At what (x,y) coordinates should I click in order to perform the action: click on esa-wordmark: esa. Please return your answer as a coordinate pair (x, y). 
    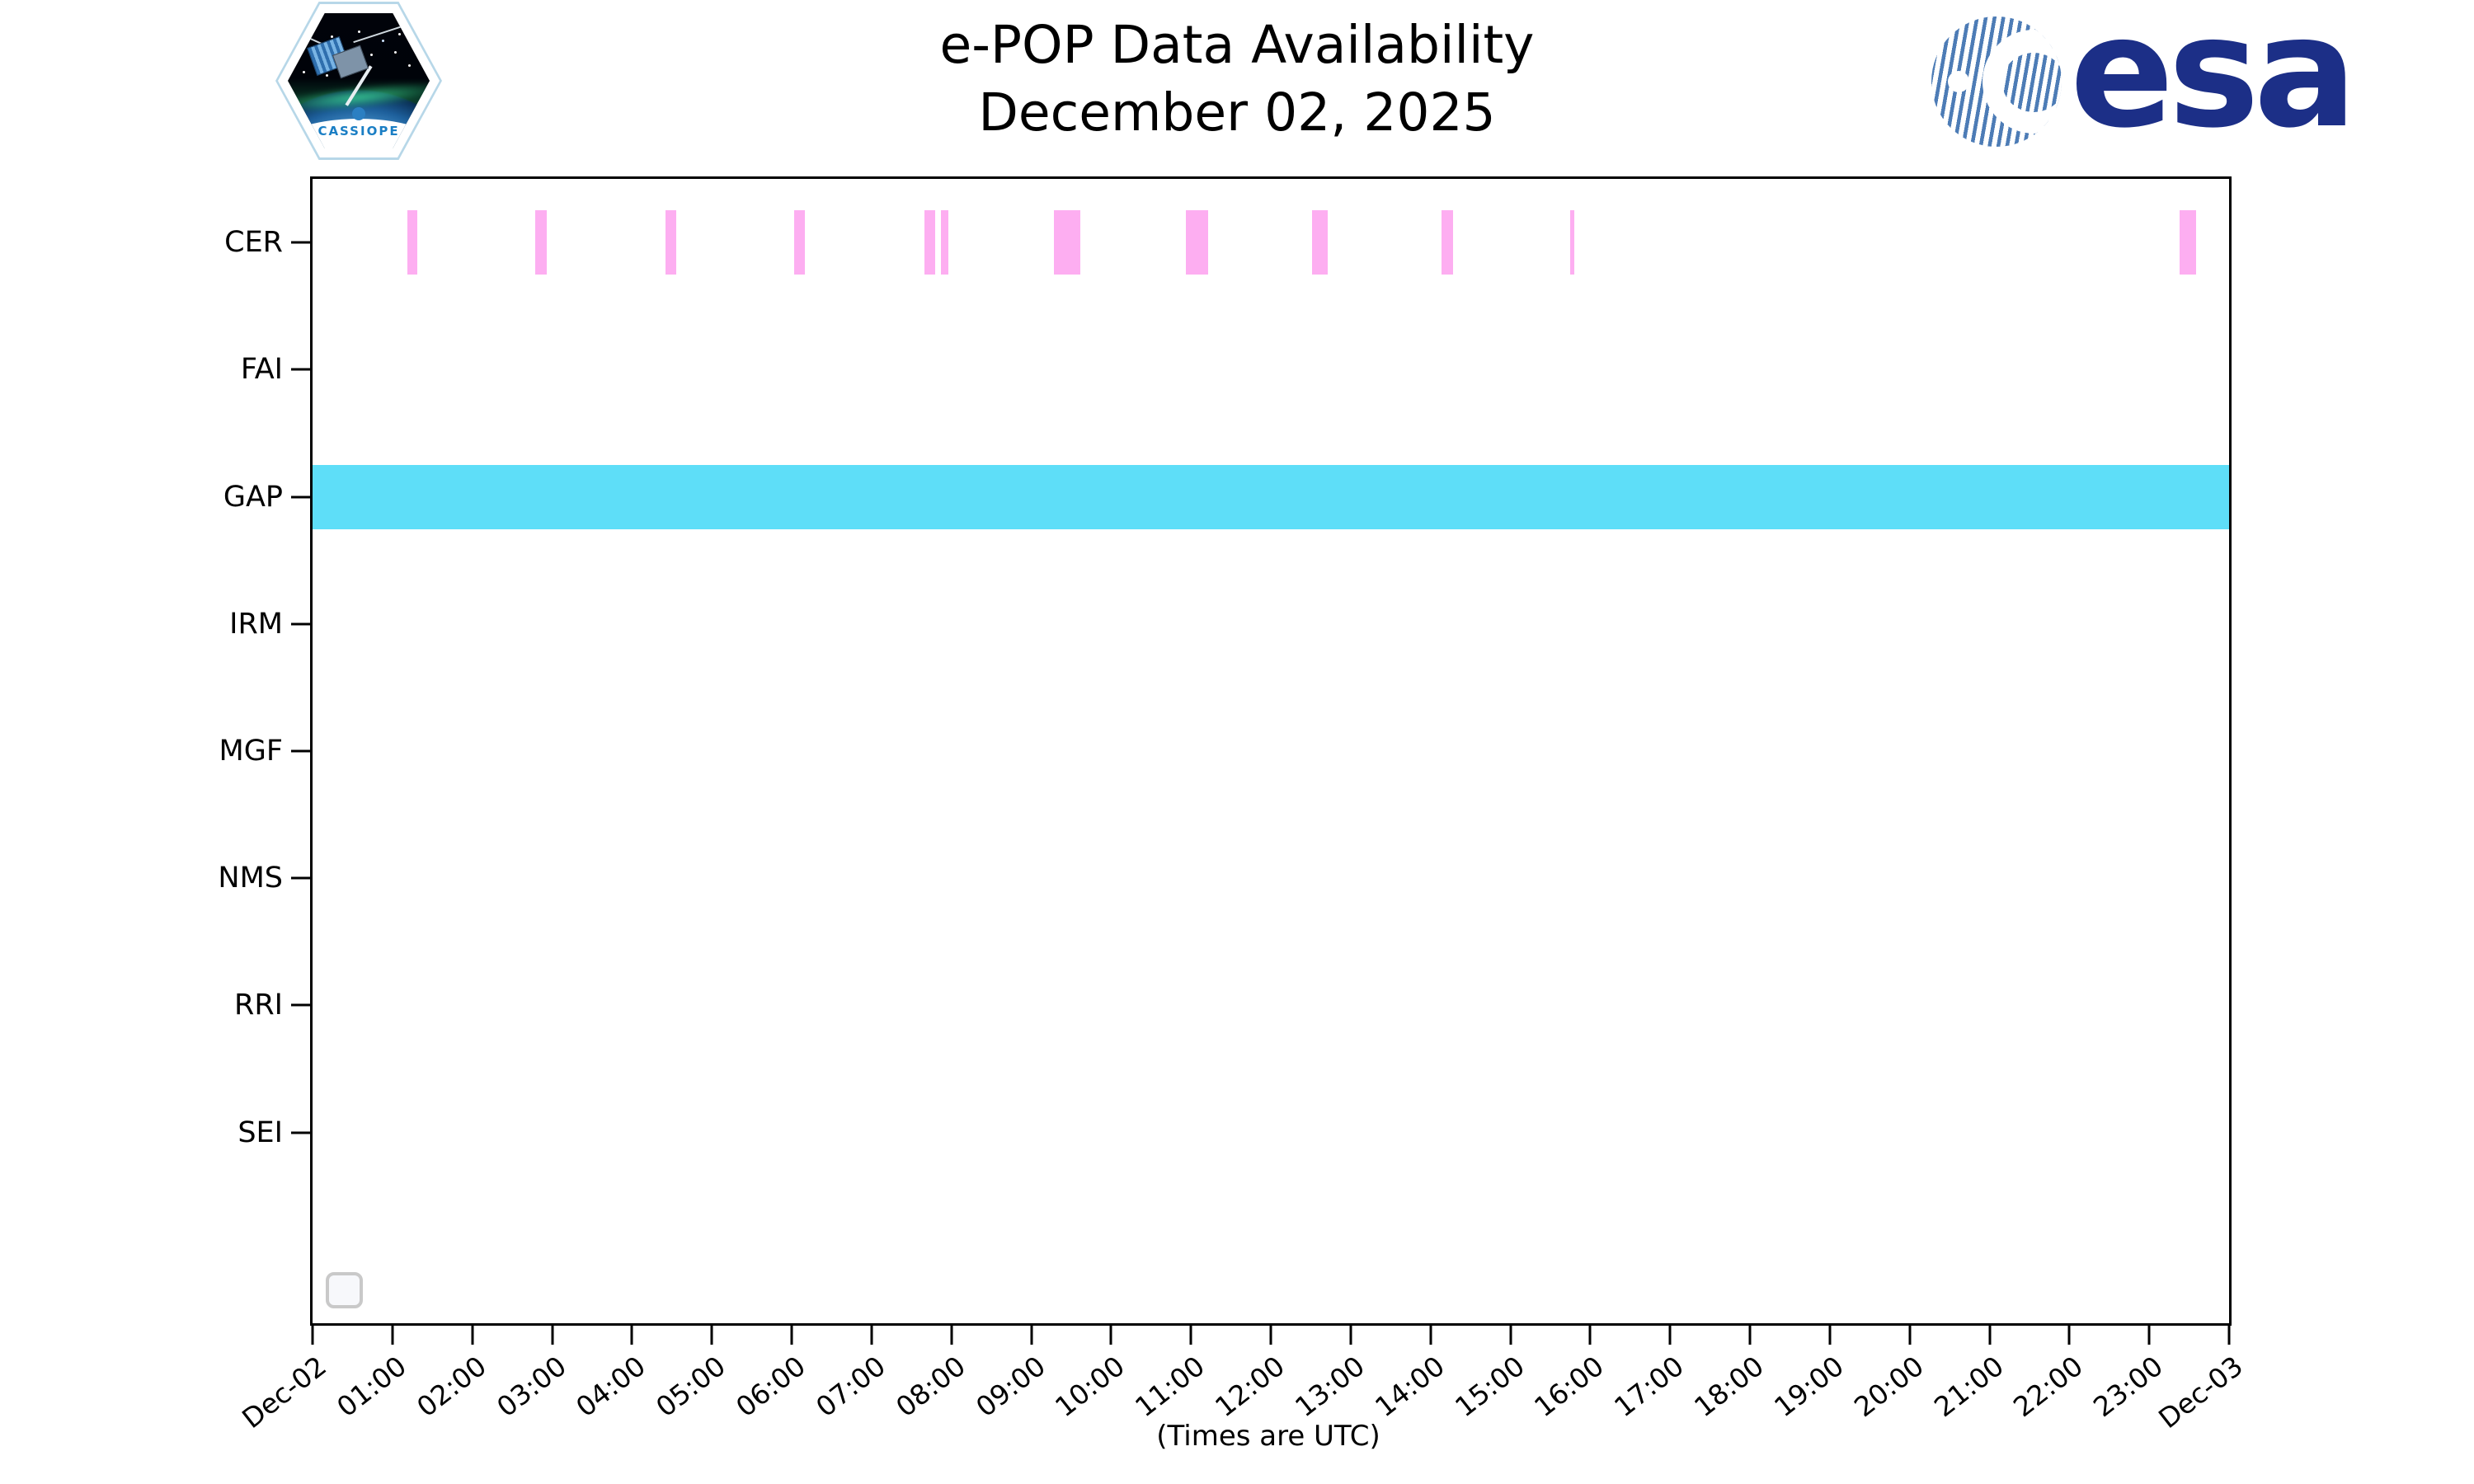
    Looking at the image, I should click on (2213, 81).